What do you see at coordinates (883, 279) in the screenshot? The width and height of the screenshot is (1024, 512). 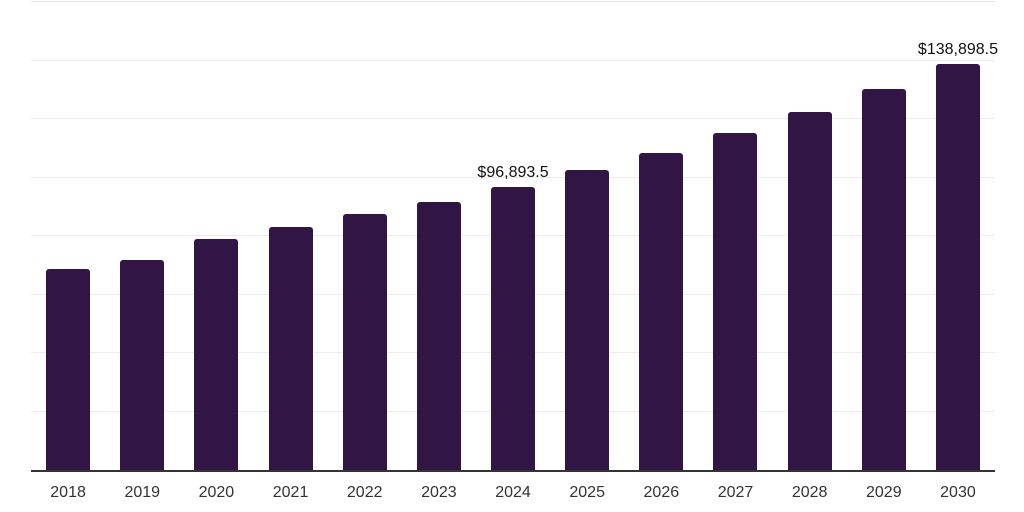 I see `bar-2029` at bounding box center [883, 279].